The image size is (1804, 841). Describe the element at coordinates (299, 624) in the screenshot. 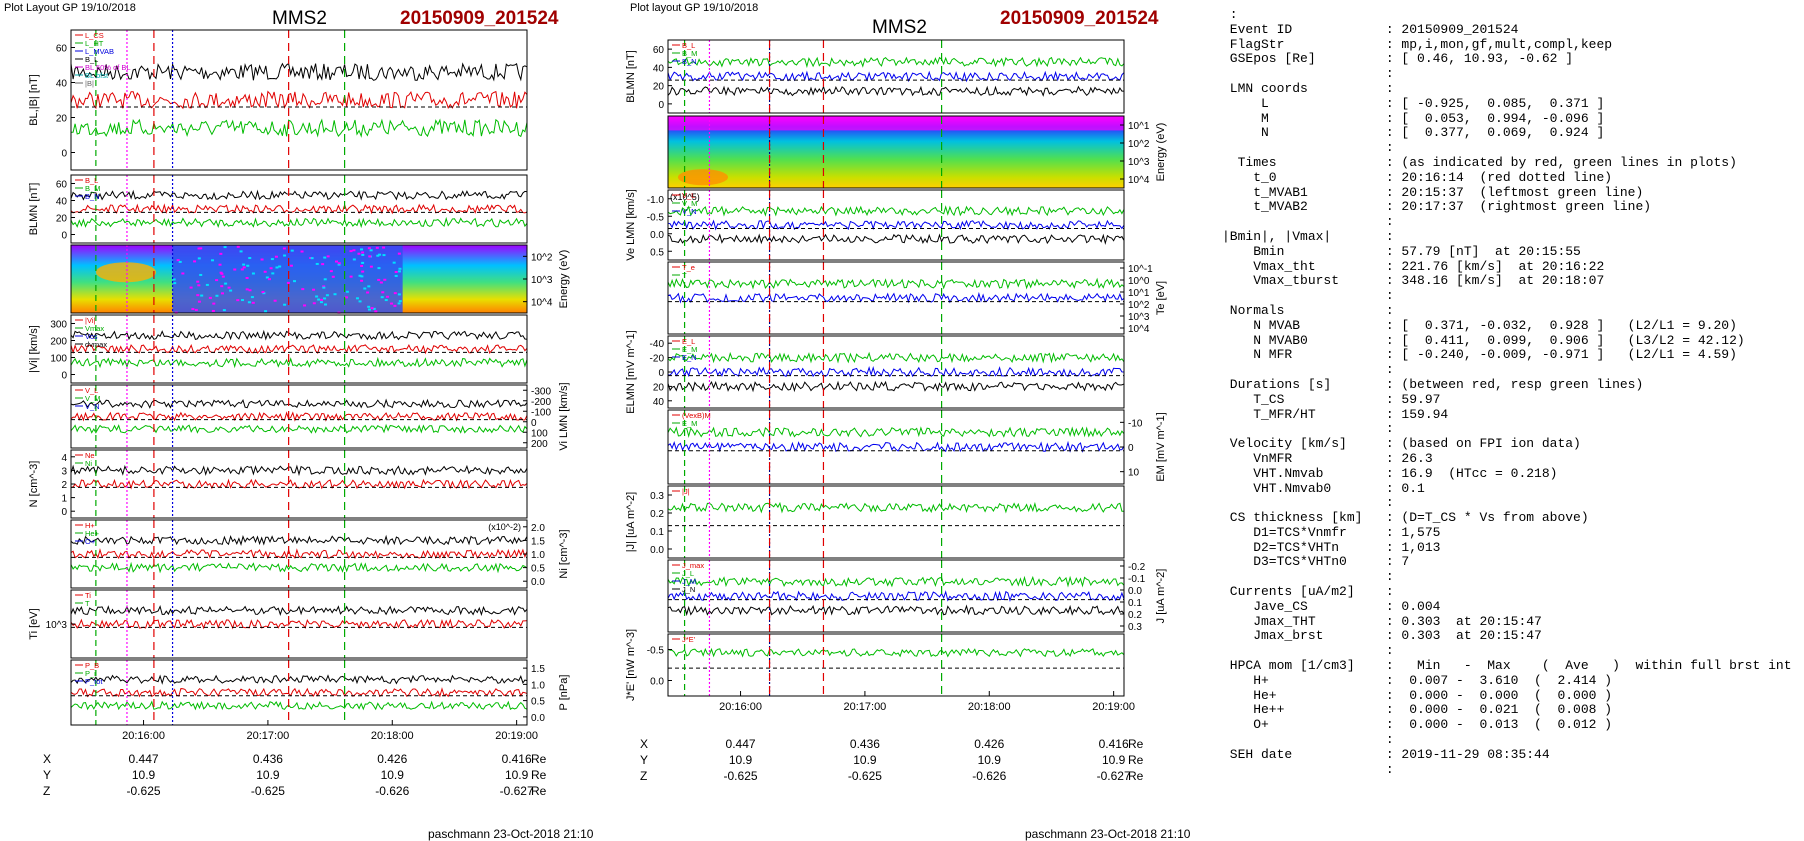

I see `left-panel-frame` at that location.